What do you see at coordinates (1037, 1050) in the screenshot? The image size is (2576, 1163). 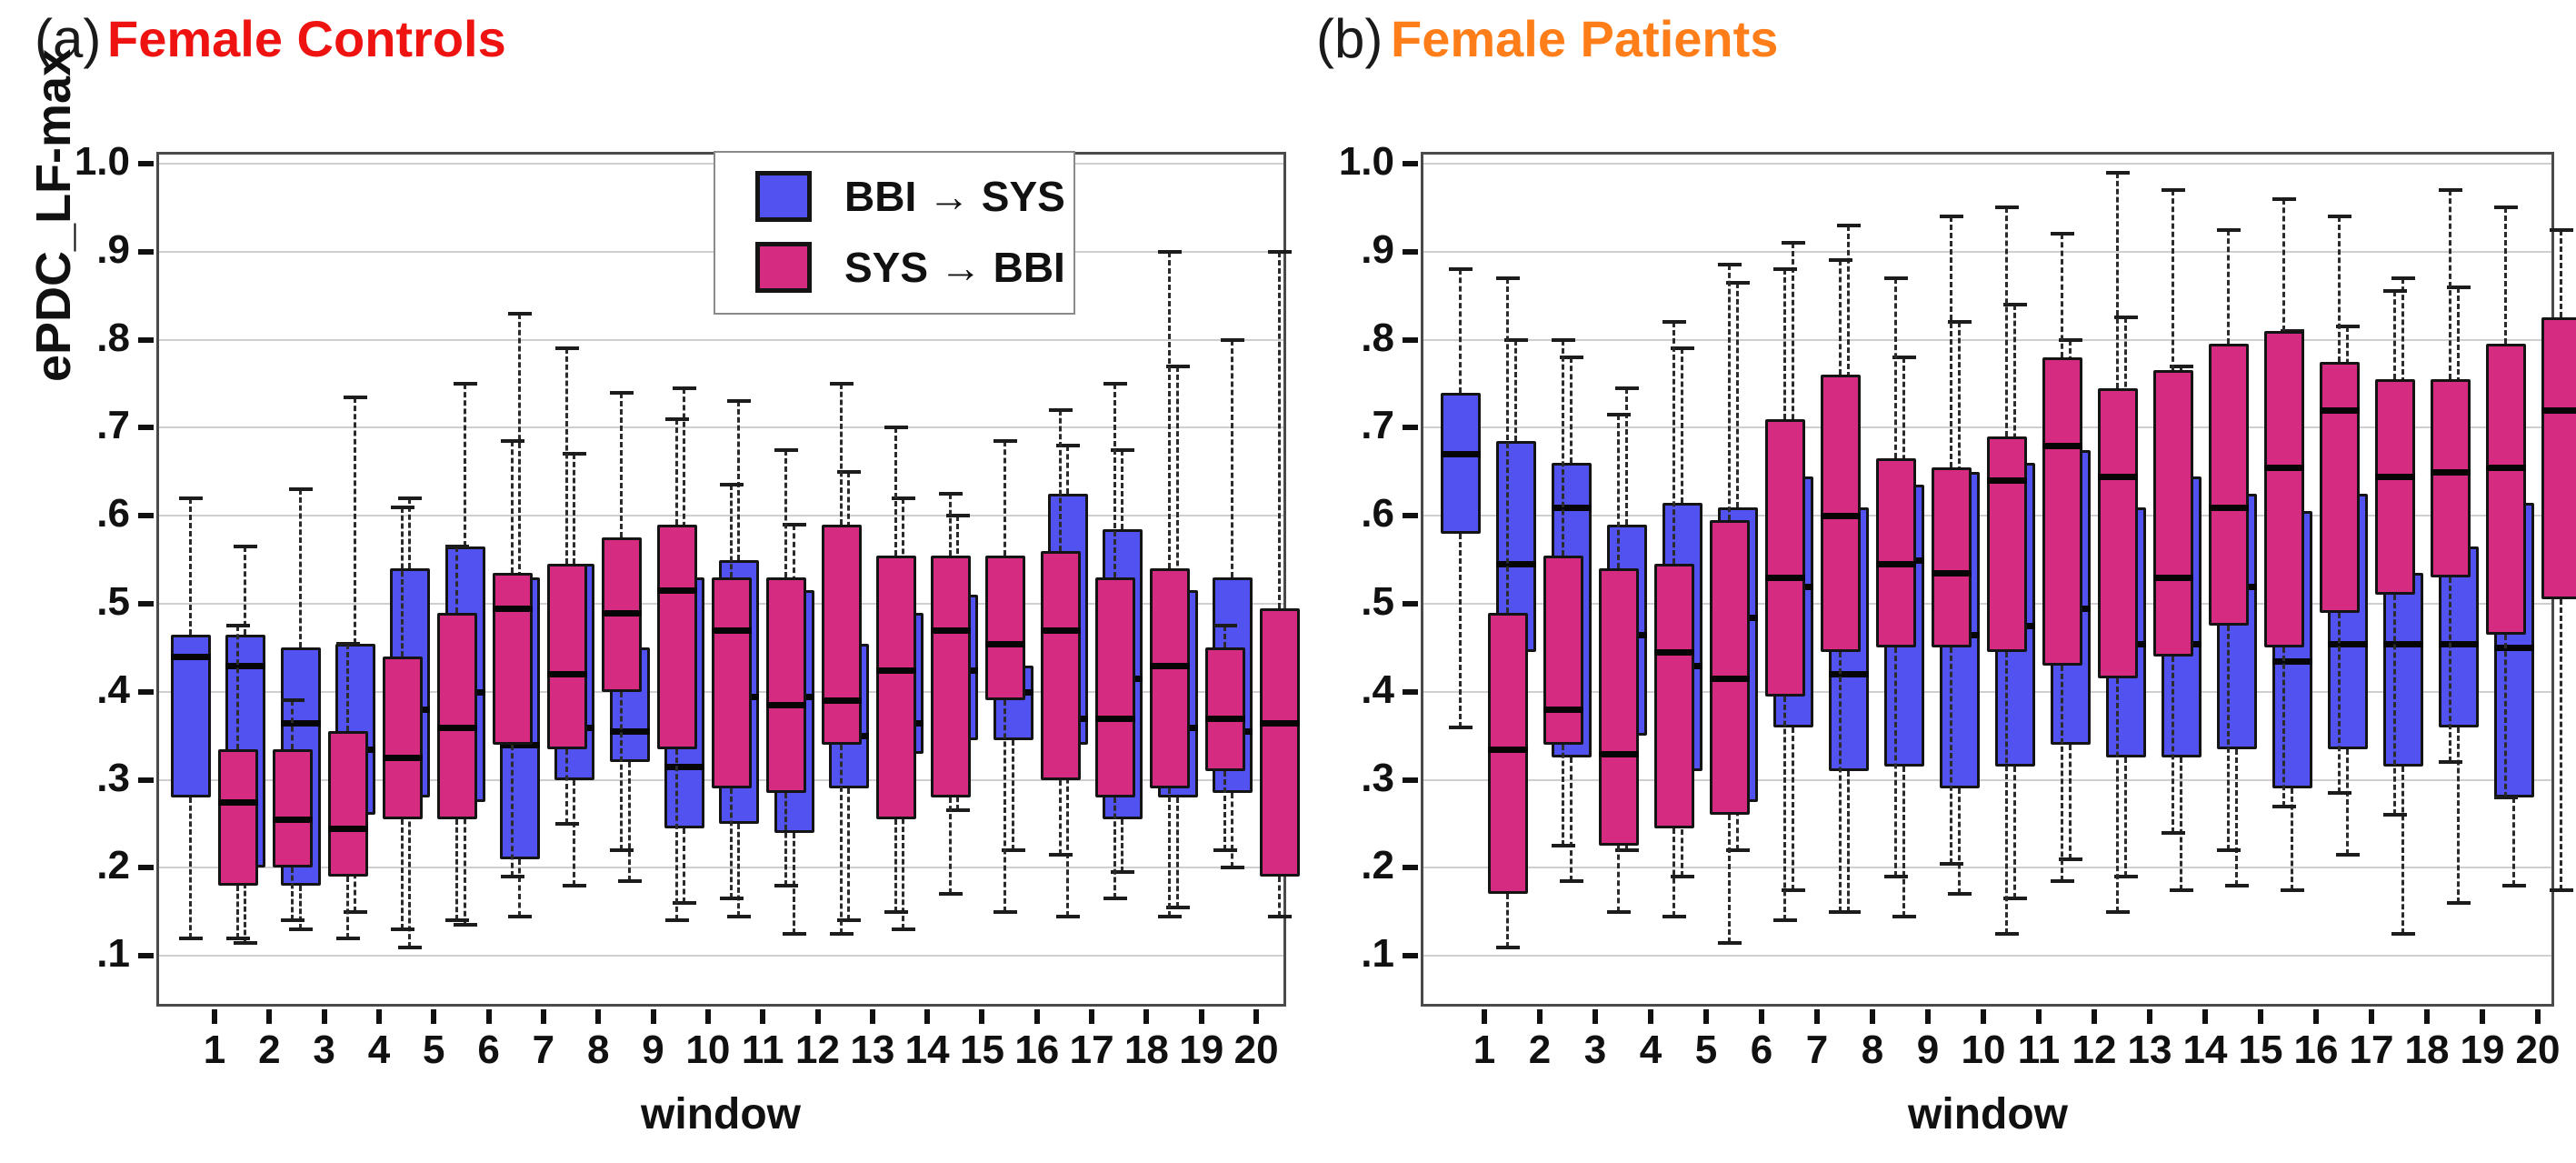 I see `x-tick-label: 16` at bounding box center [1037, 1050].